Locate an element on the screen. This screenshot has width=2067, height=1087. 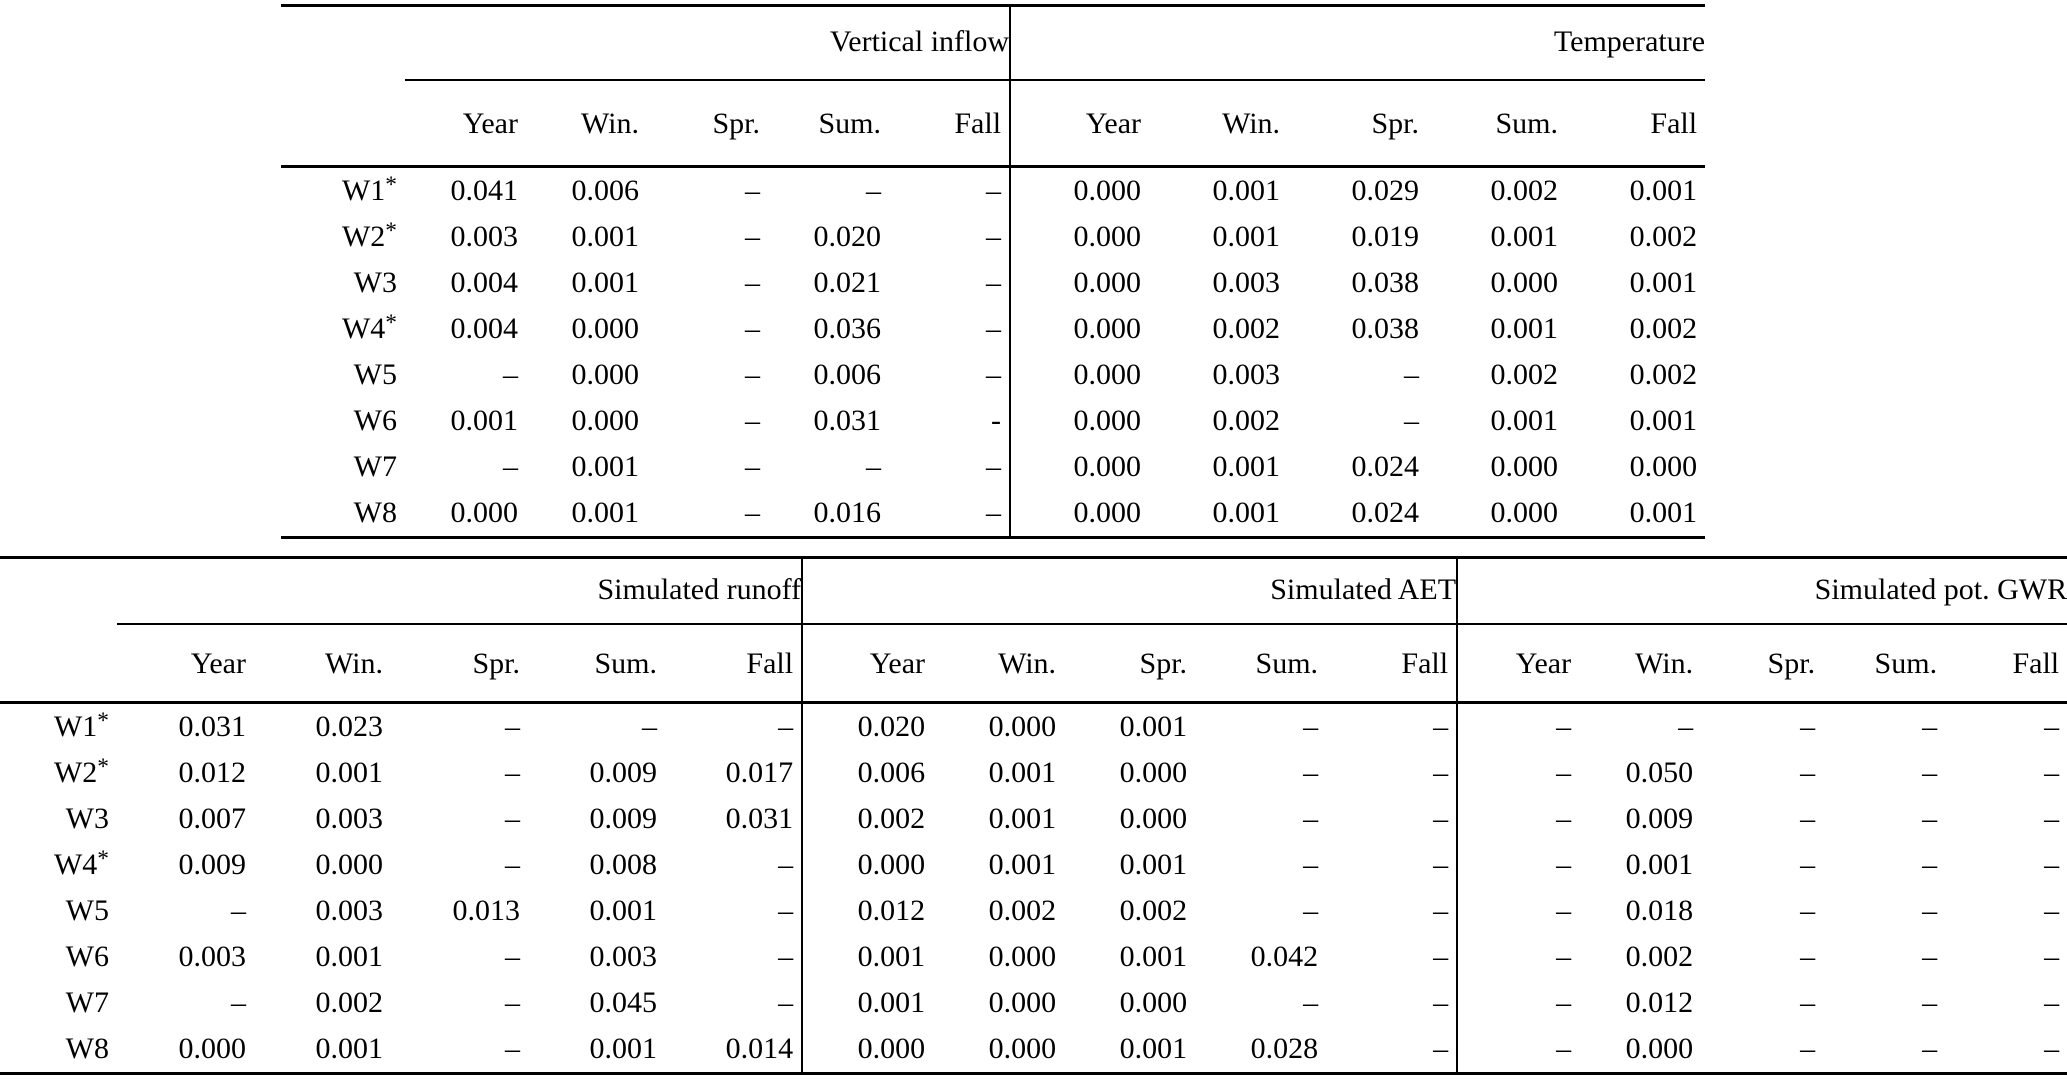
row-label-text: W4 is located at coordinates (75, 864).